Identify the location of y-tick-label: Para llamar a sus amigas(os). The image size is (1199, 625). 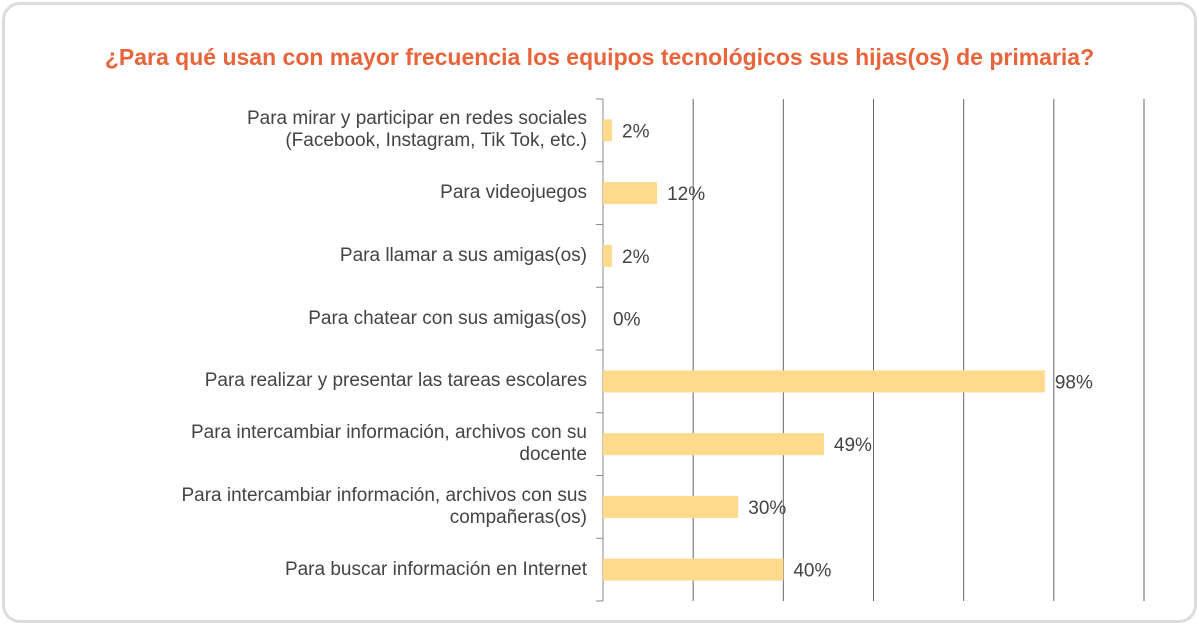
(463, 255).